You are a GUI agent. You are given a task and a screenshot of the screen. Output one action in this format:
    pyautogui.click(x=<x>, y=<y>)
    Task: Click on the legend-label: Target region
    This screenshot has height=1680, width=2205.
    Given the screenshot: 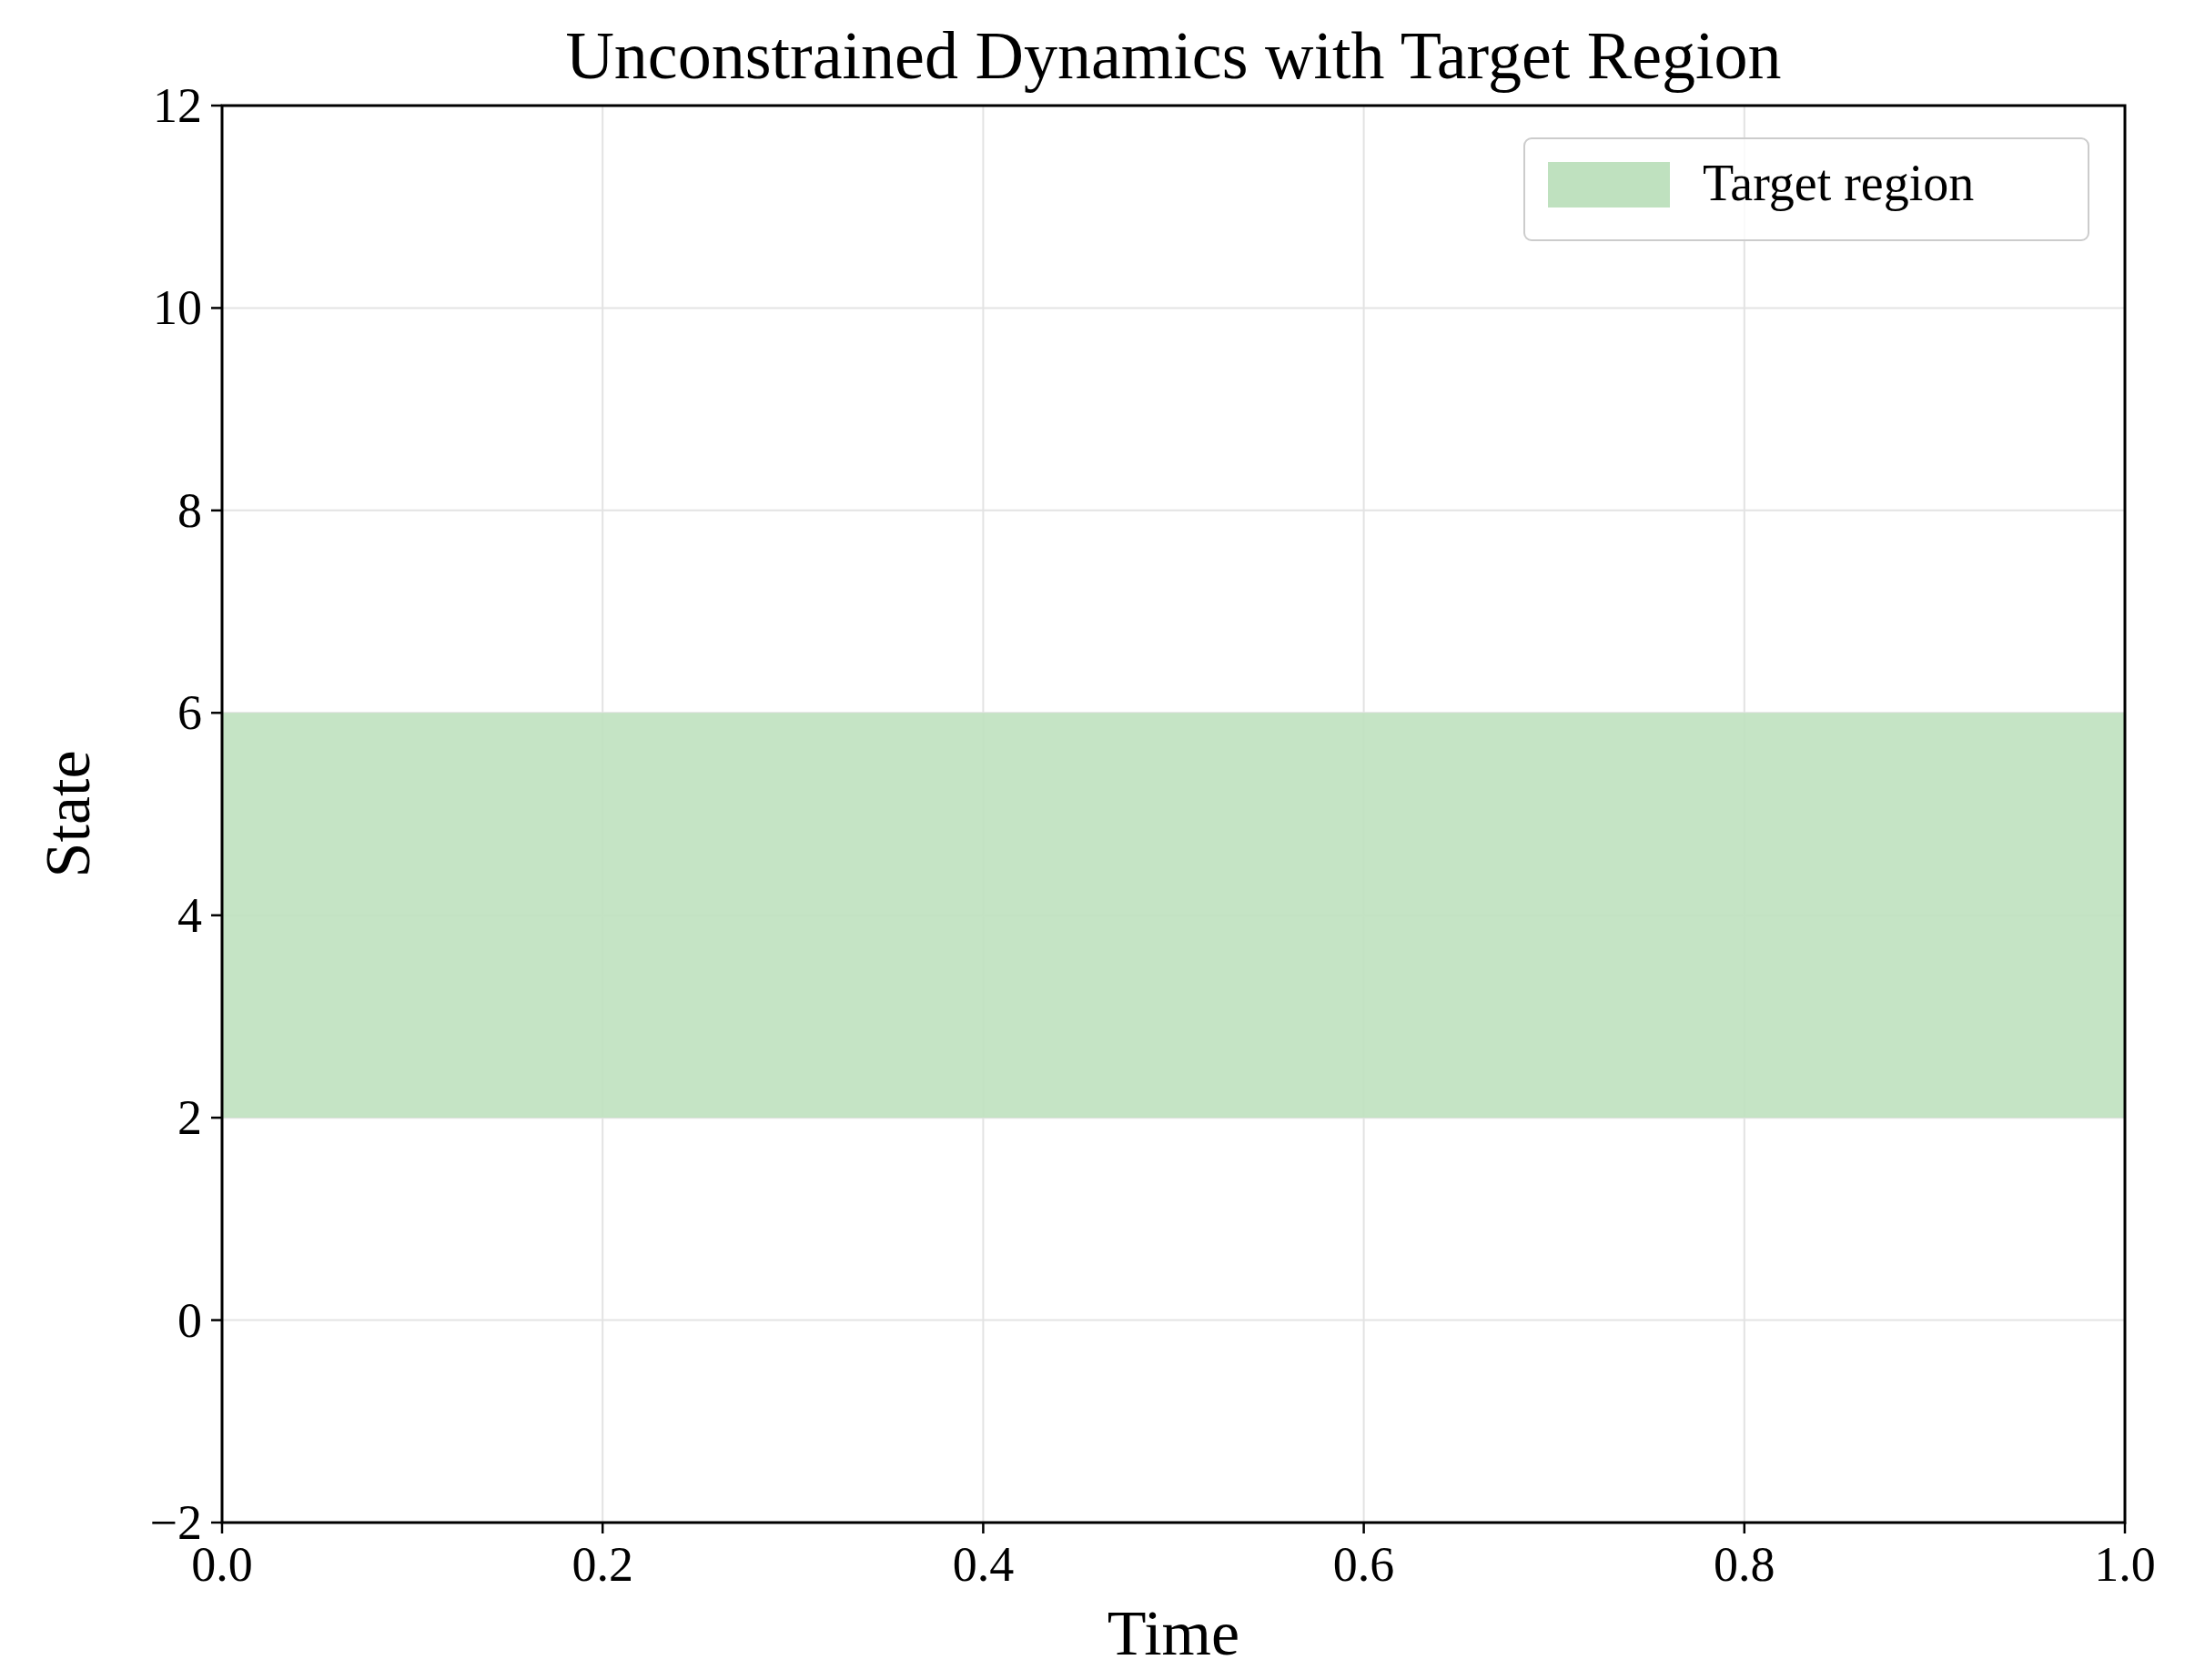 What is the action you would take?
    pyautogui.click(x=1839, y=183)
    